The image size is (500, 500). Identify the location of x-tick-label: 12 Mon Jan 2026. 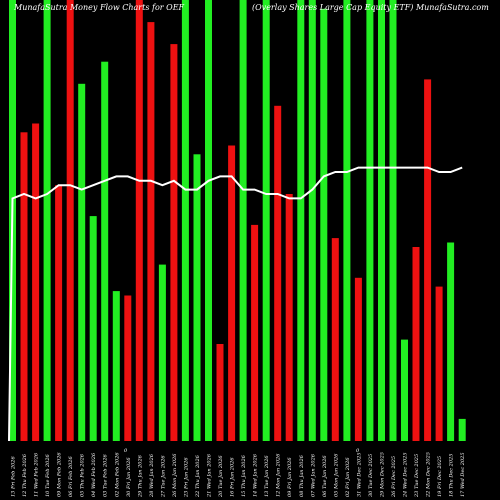
(279, 475).